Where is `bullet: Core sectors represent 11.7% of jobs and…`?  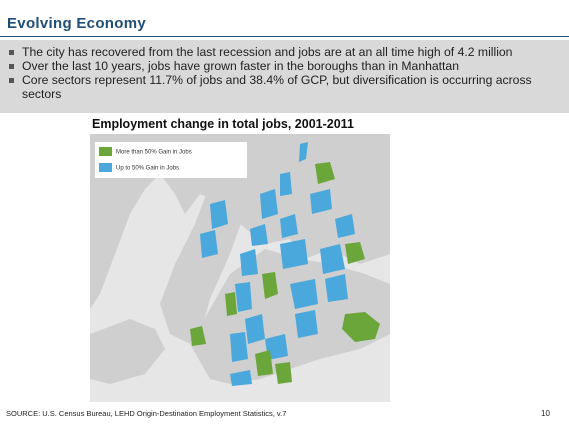
bullet: Core sectors represent 11.7% of jobs and… is located at coordinates (289, 87).